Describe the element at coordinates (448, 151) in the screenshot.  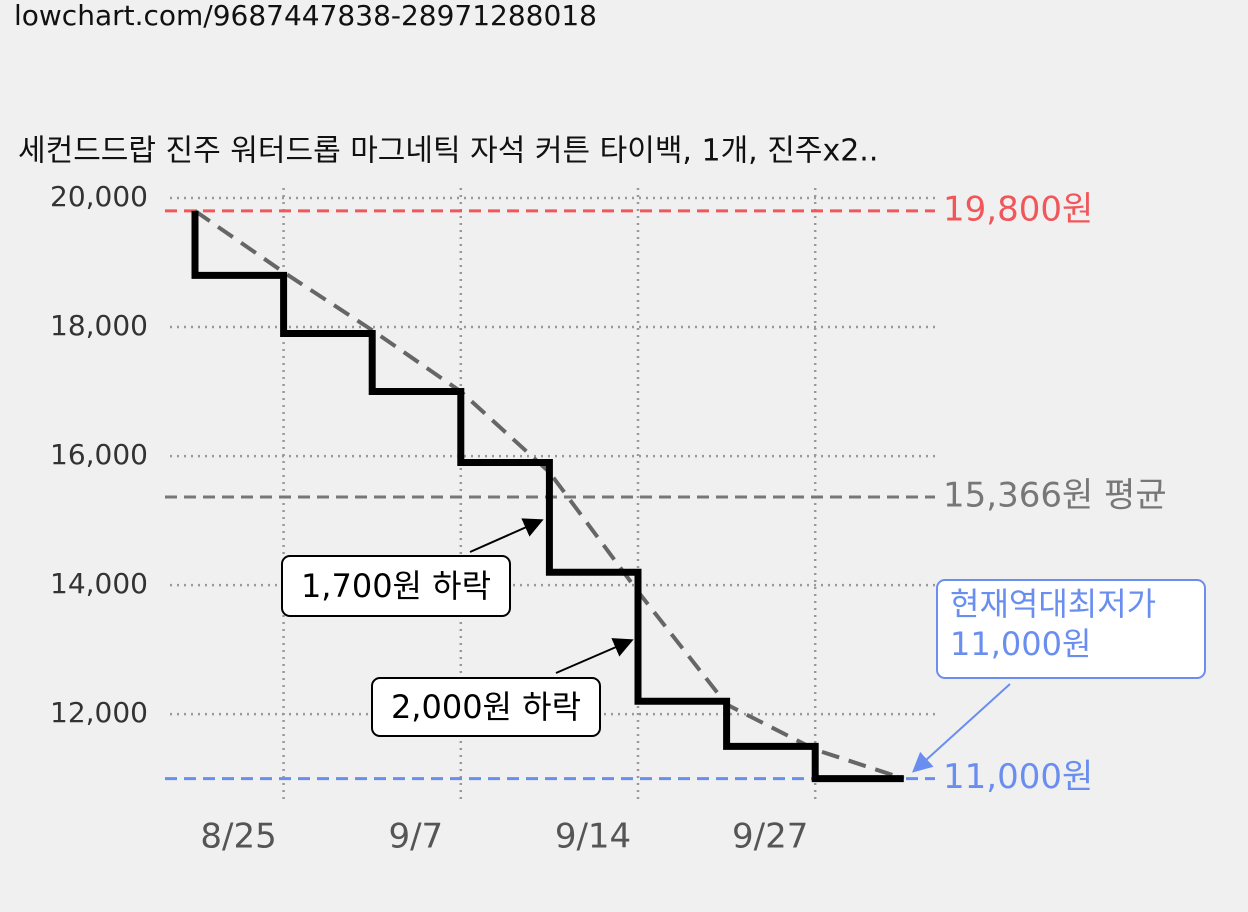
I see `chart-title: 세컨드드랍 진주 워터드롭 마그네틱 자석 커튼 타이백, 1개, 진주x2..` at that location.